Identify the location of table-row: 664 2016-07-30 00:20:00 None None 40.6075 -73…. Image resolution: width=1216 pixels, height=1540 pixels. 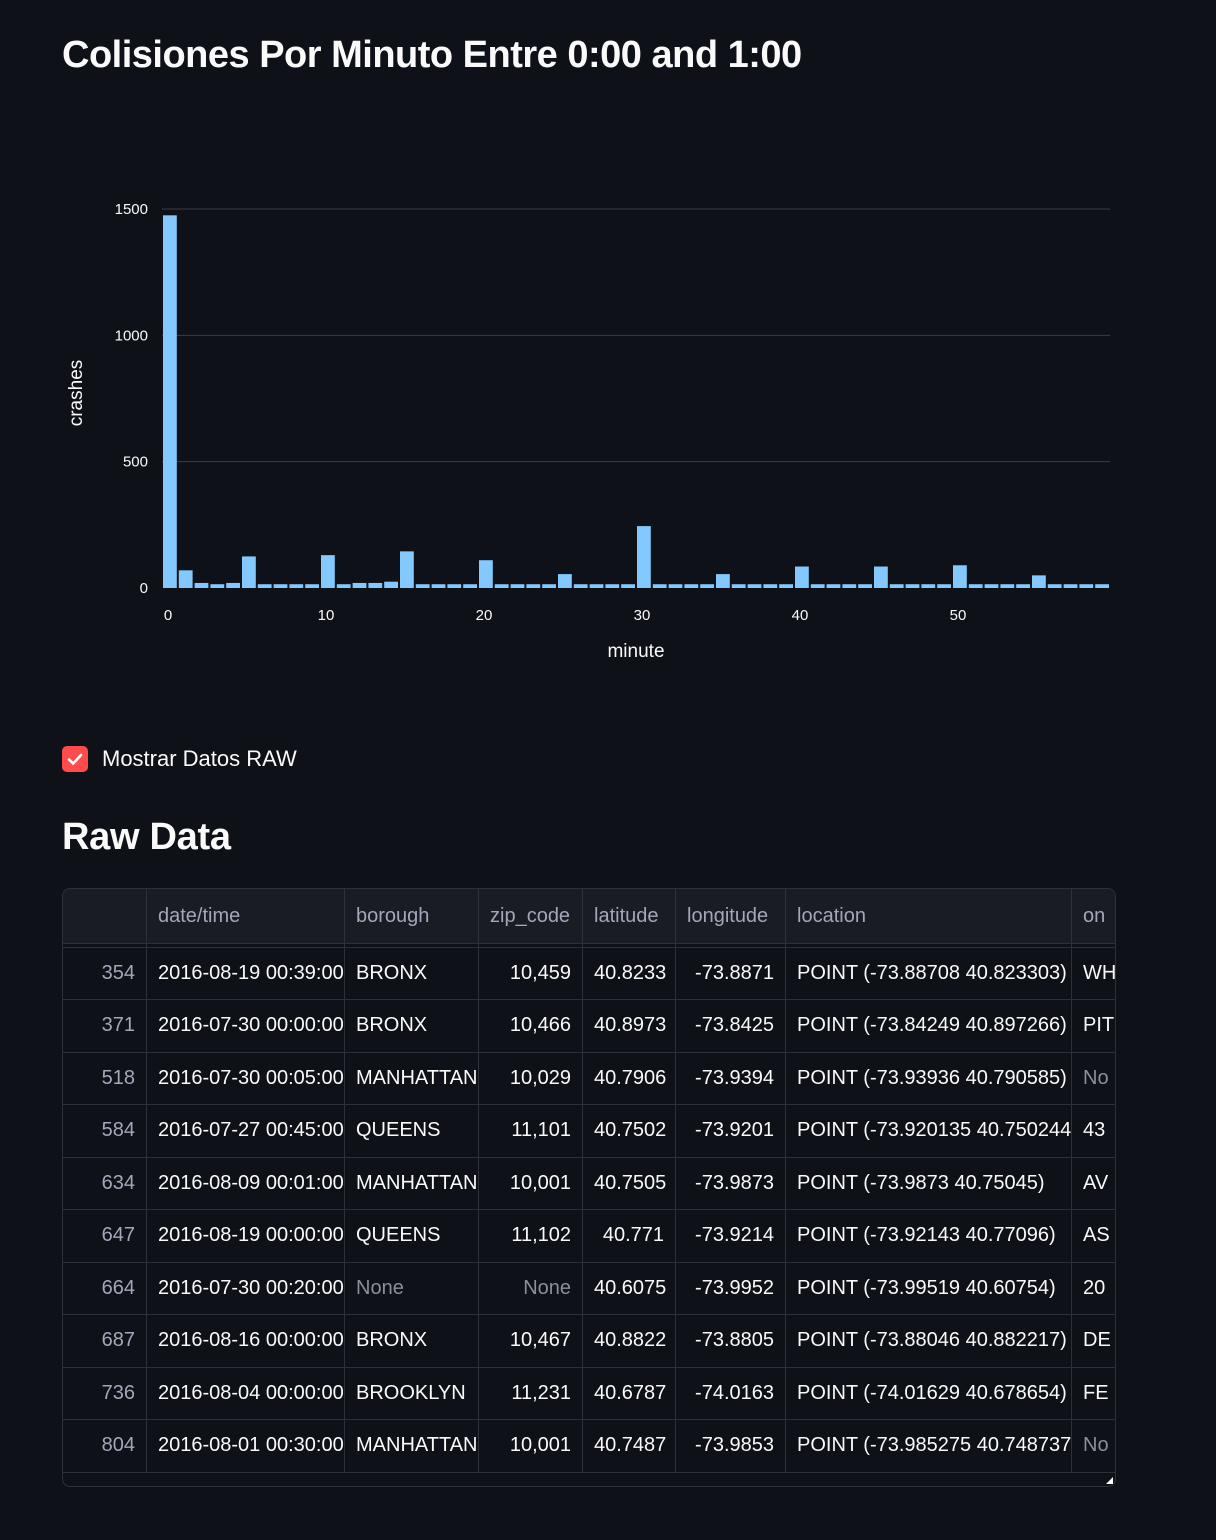
(589, 1289).